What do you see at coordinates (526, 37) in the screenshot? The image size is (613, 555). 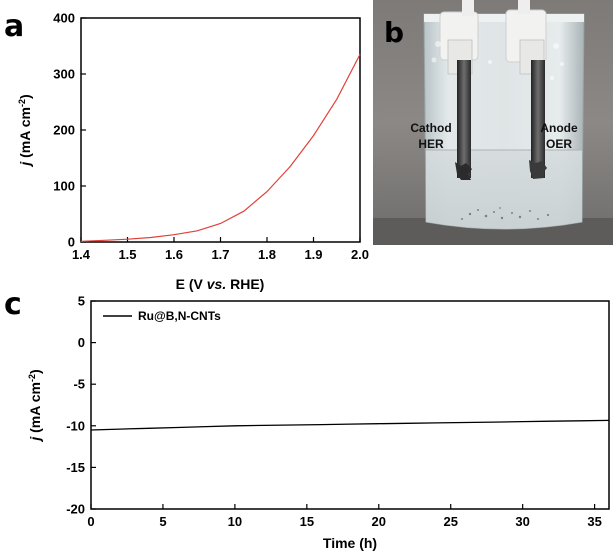 I see `anode-holder` at bounding box center [526, 37].